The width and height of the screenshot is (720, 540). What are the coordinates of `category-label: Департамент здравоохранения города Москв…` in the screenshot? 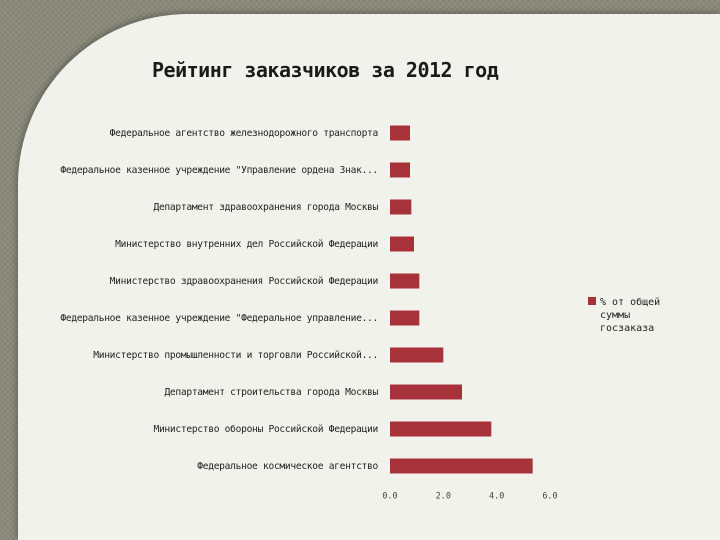 It's located at (265, 207).